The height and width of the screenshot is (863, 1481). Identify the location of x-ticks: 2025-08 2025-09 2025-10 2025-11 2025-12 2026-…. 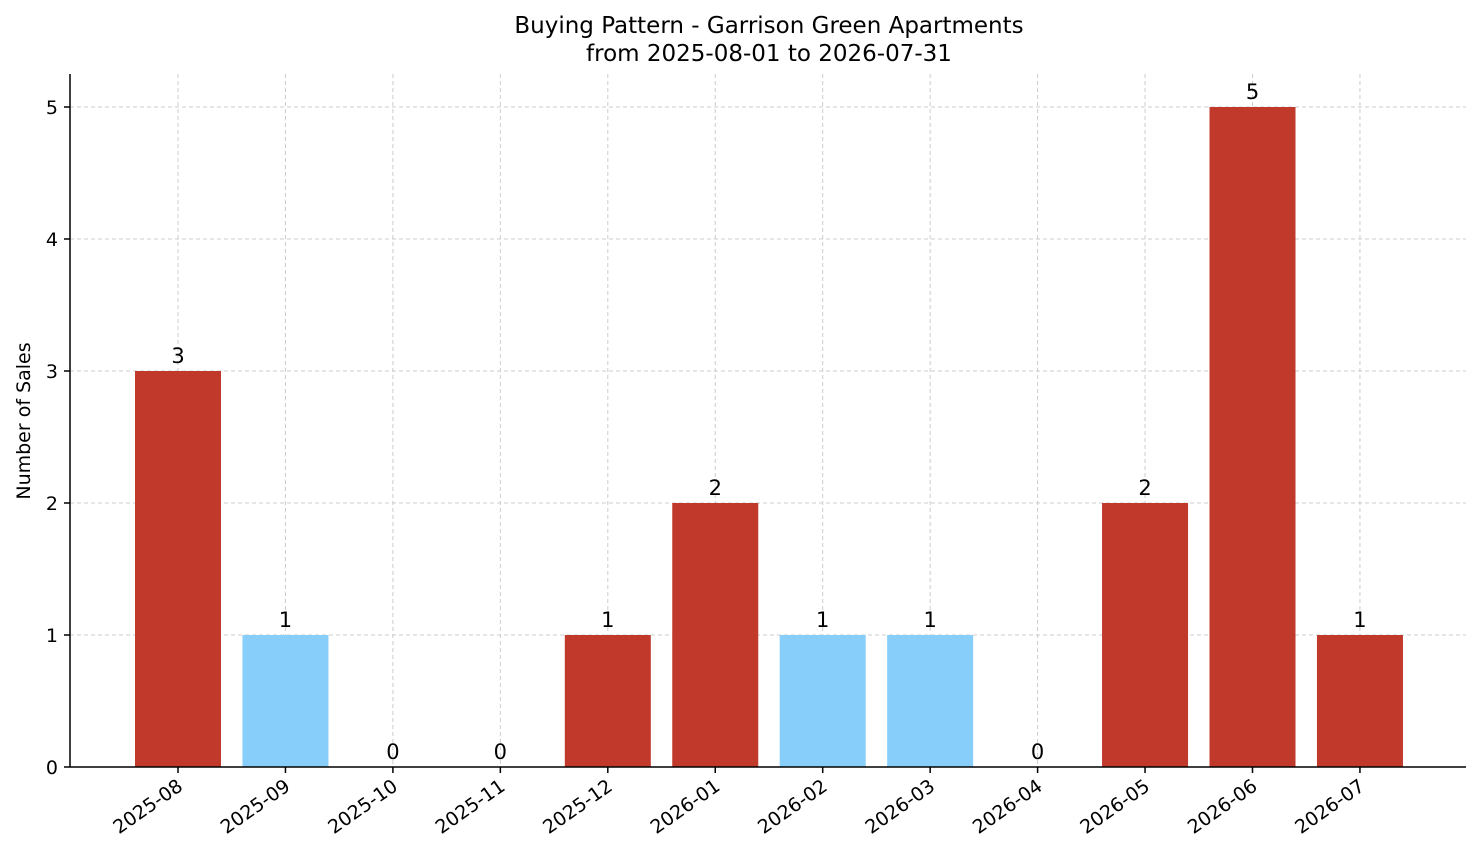
(739, 803).